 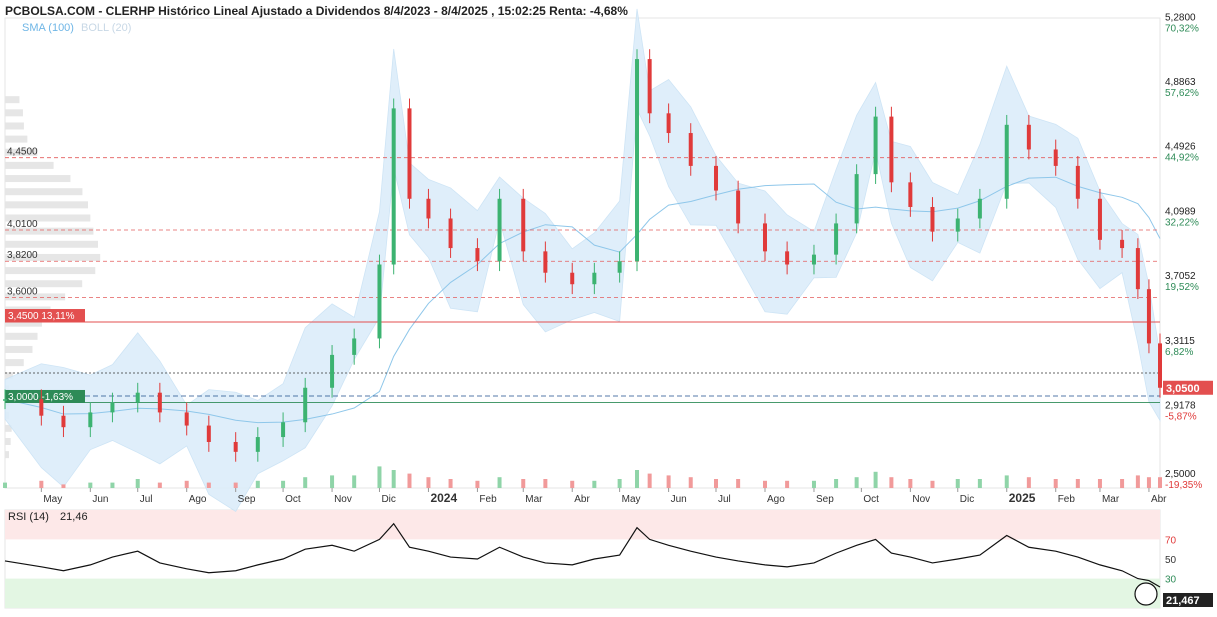 I want to click on x-axis-label: Oct, so click(x=293, y=499).